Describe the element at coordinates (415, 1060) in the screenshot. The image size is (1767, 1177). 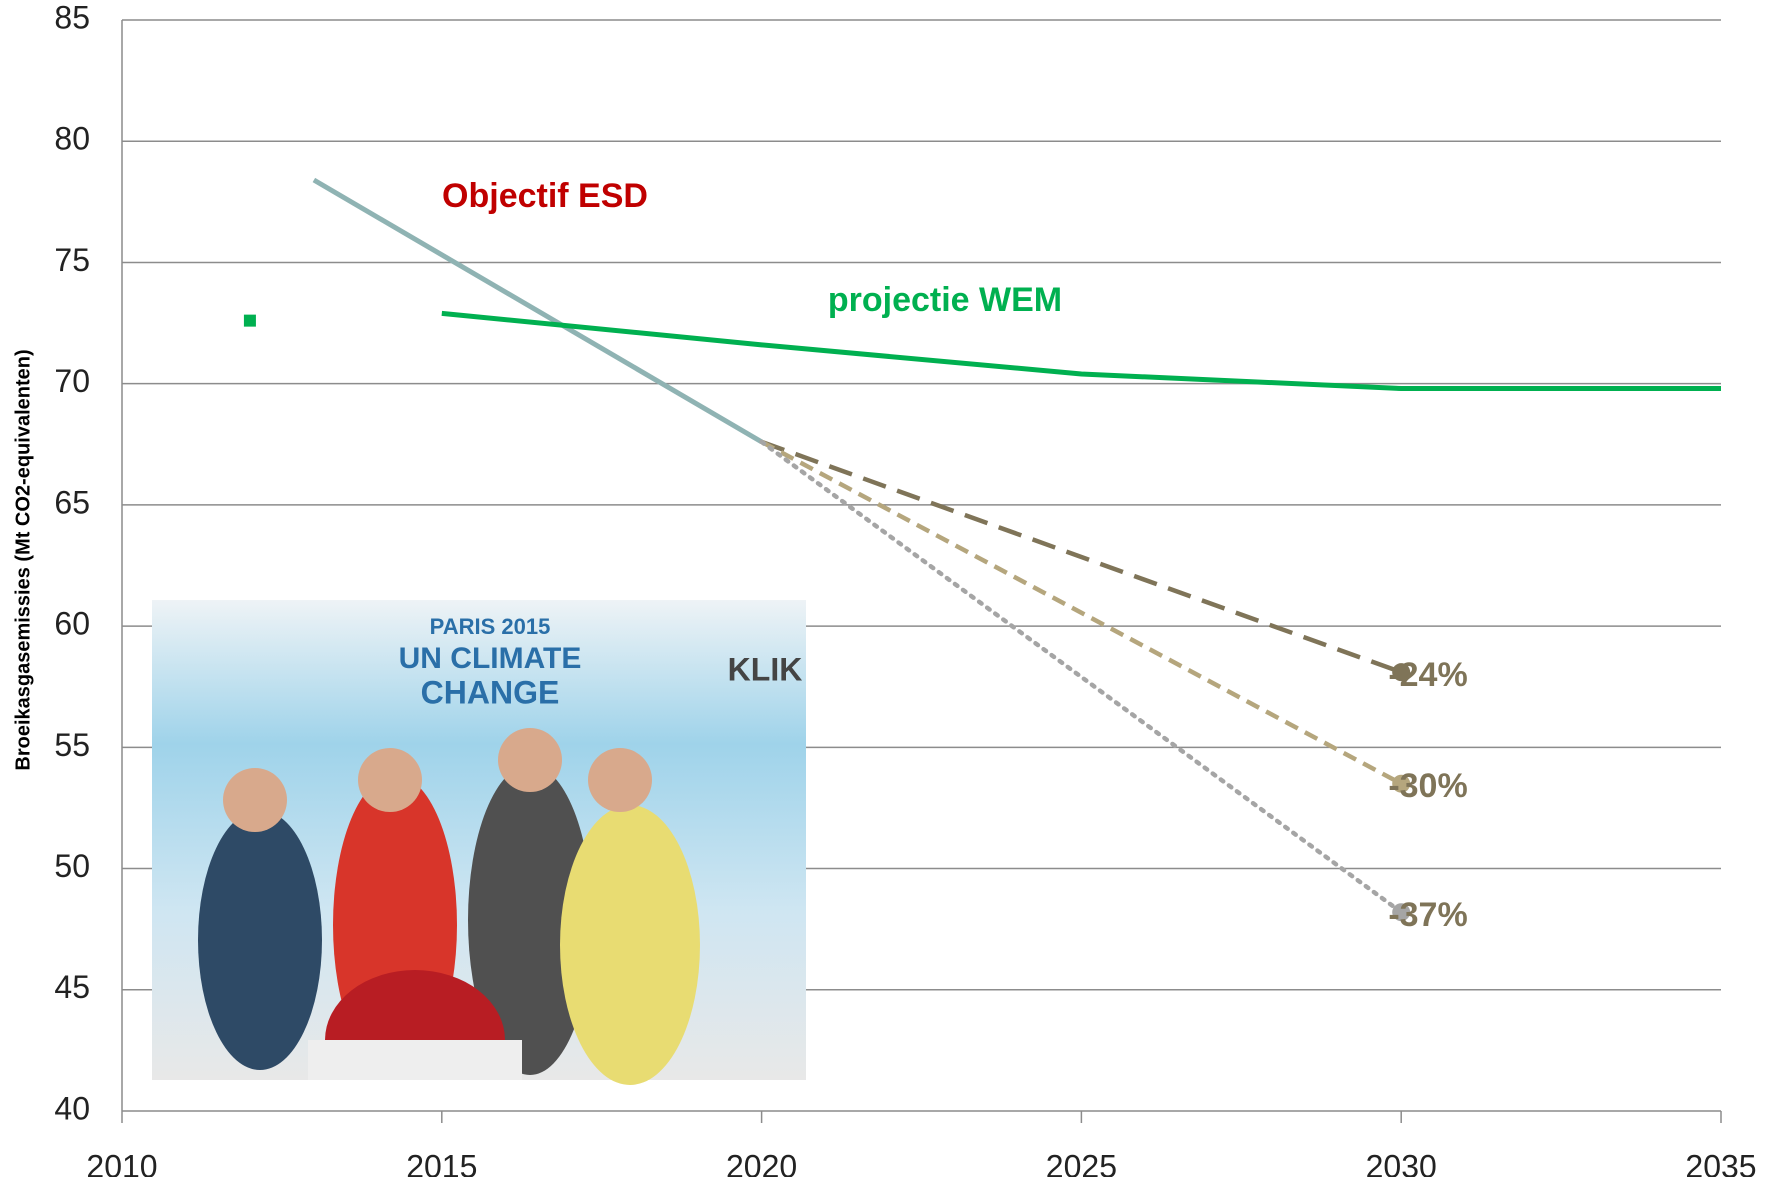
I see `button-base` at that location.